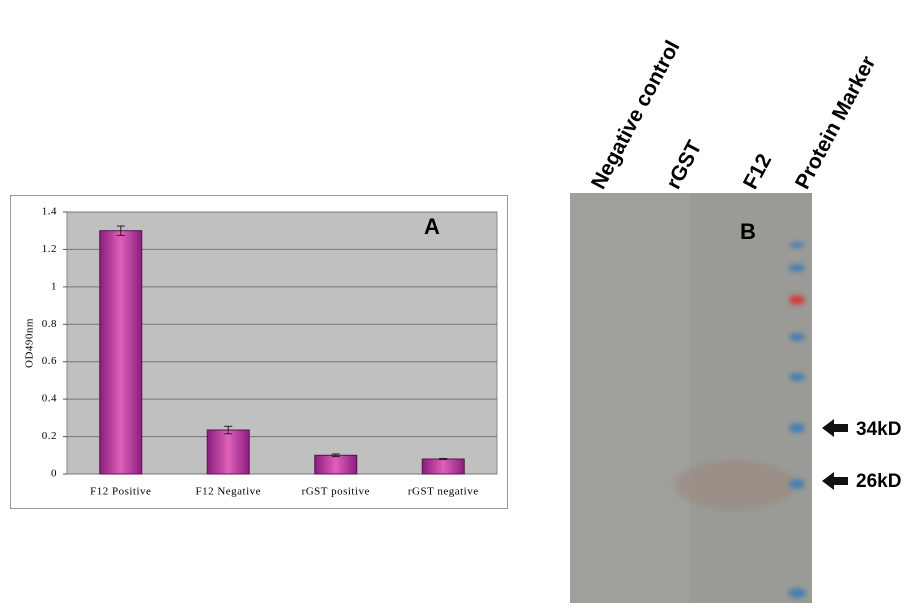  What do you see at coordinates (735, 485) in the screenshot?
I see `blot-smear` at bounding box center [735, 485].